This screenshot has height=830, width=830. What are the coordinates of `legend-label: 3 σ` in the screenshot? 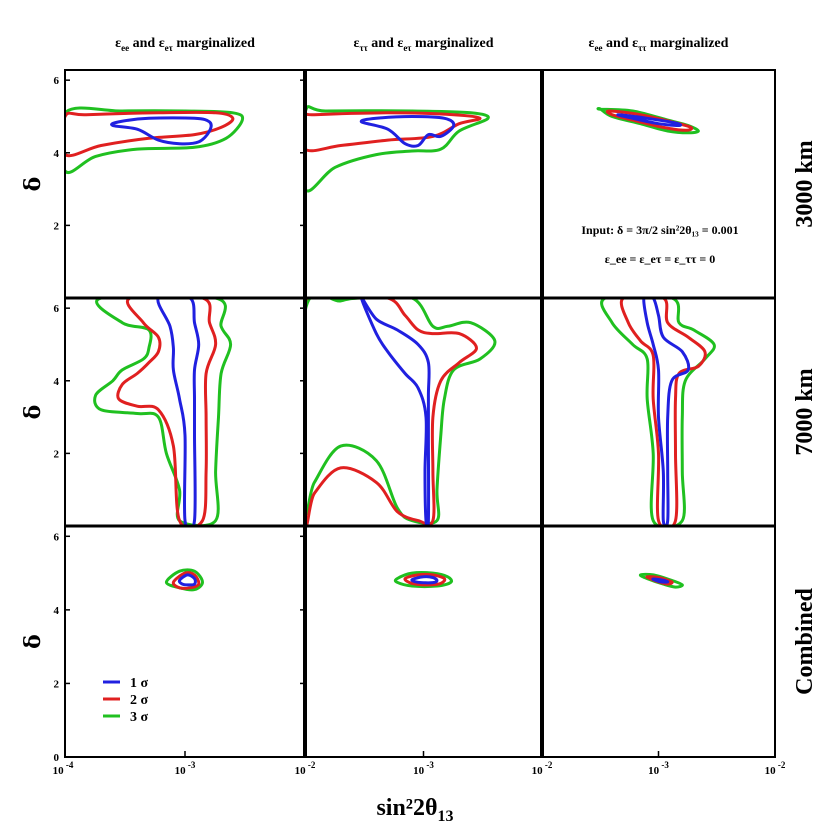 It's located at (139, 717).